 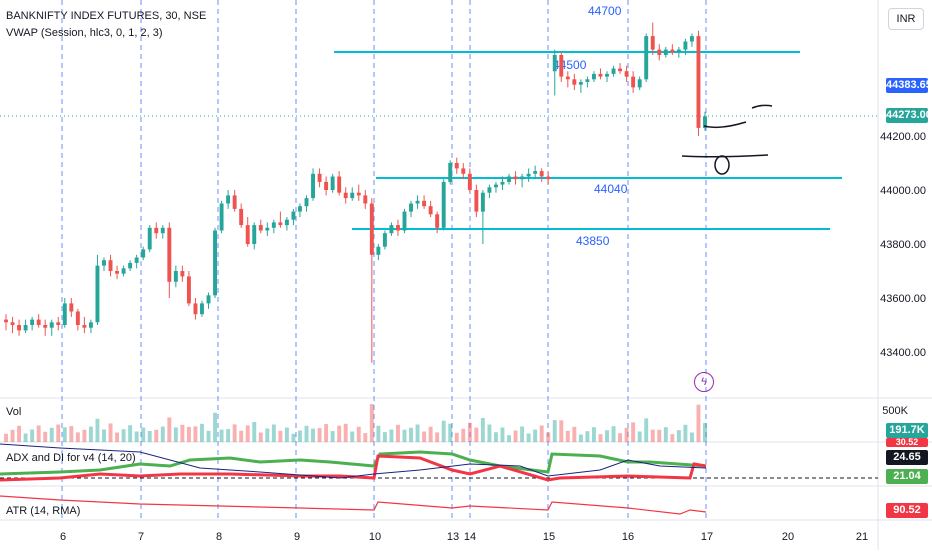 I want to click on volume-legend: Vol, so click(x=14, y=412).